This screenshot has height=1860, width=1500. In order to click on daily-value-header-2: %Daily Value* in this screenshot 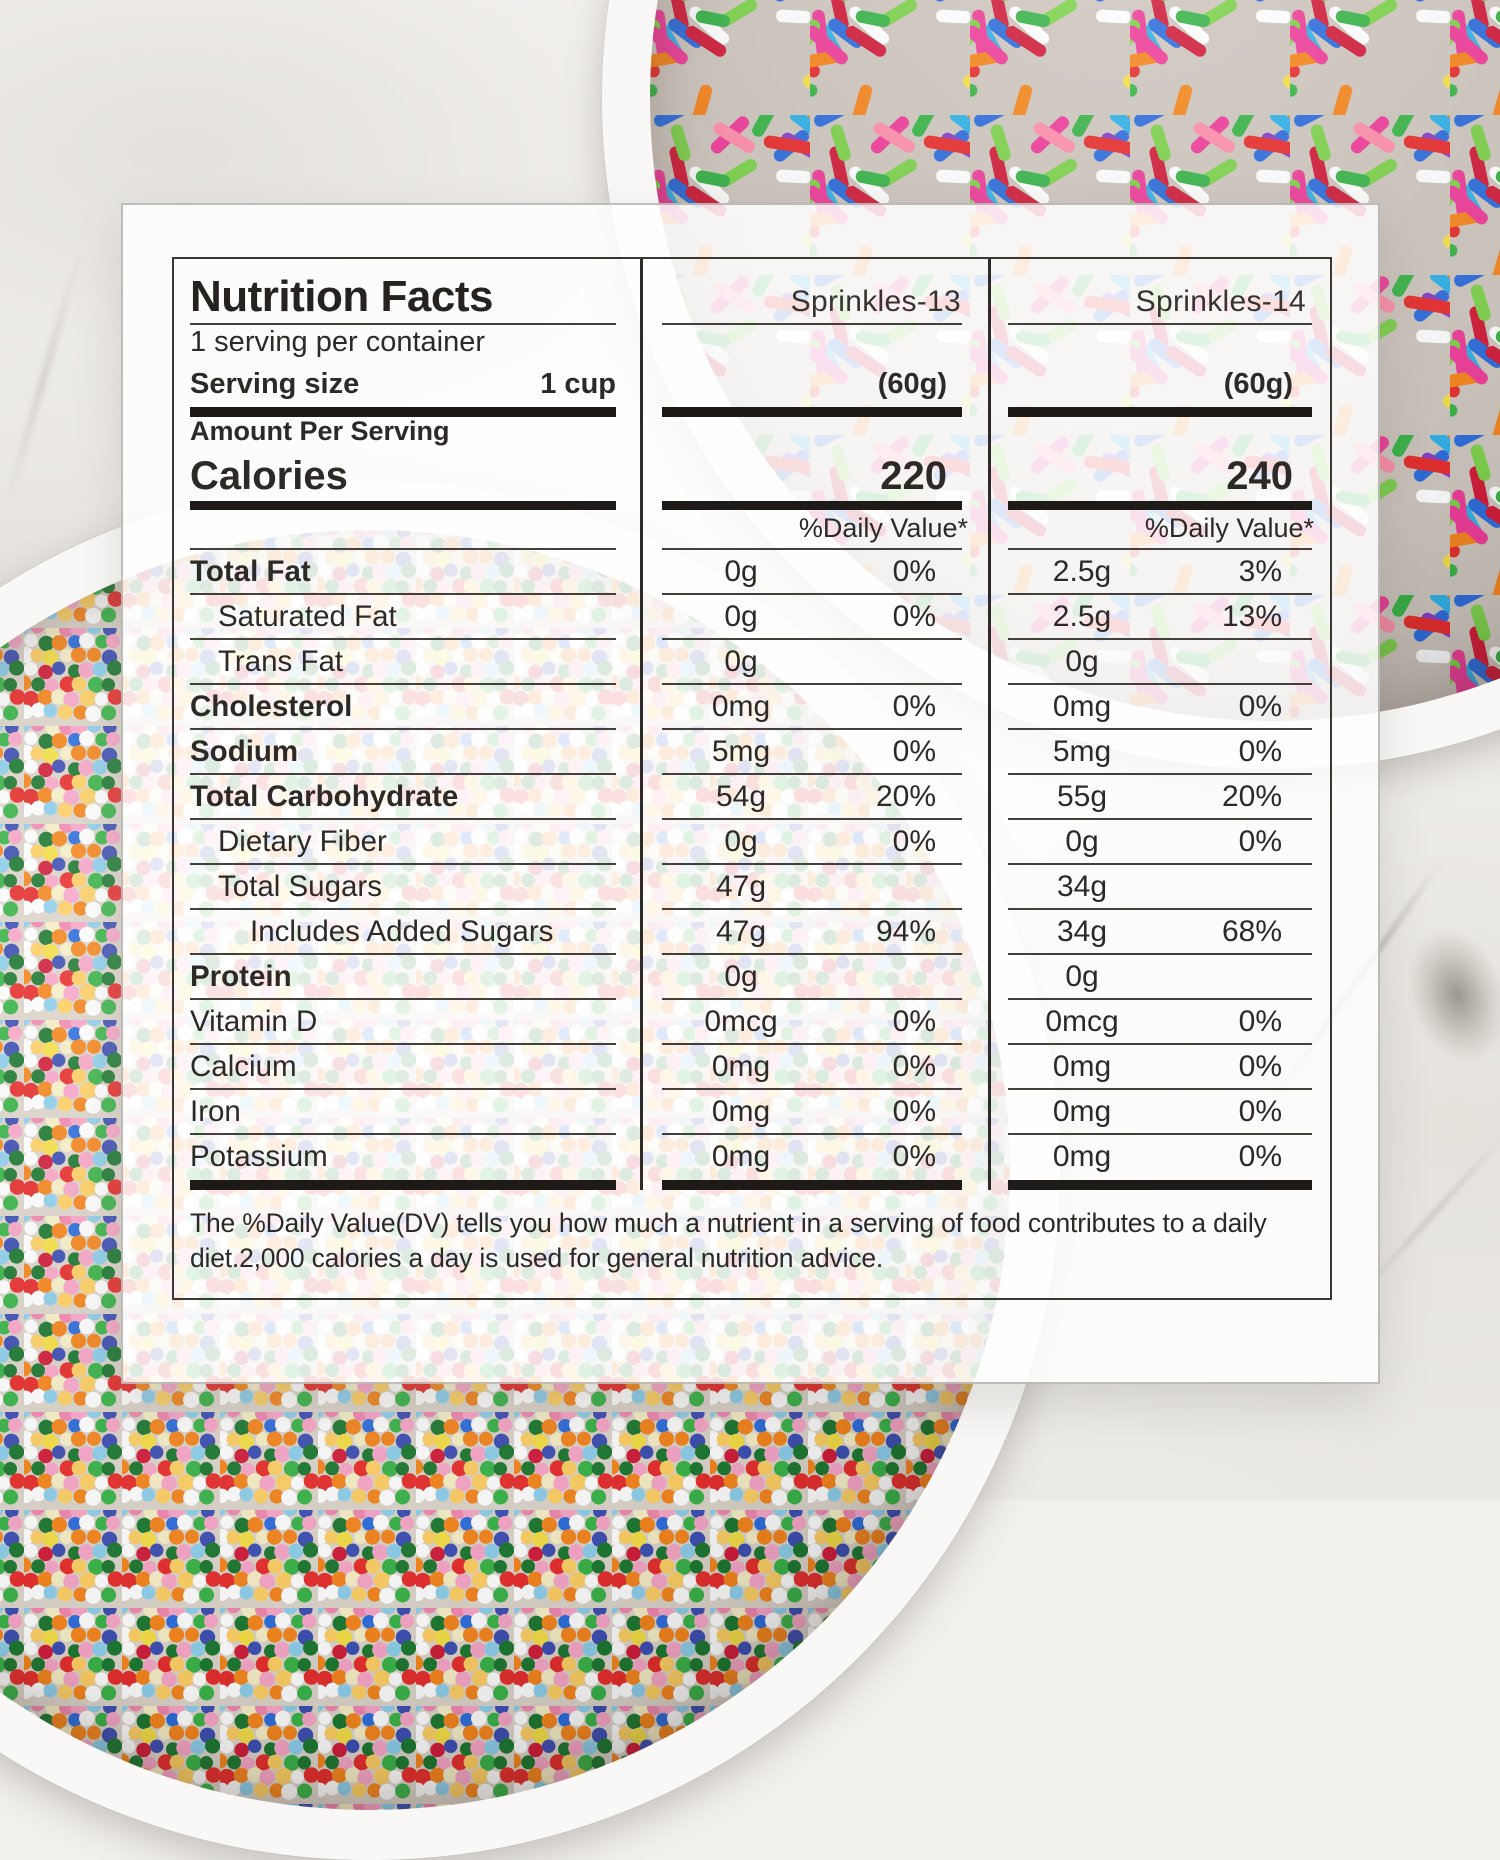, I will do `click(1159, 530)`.